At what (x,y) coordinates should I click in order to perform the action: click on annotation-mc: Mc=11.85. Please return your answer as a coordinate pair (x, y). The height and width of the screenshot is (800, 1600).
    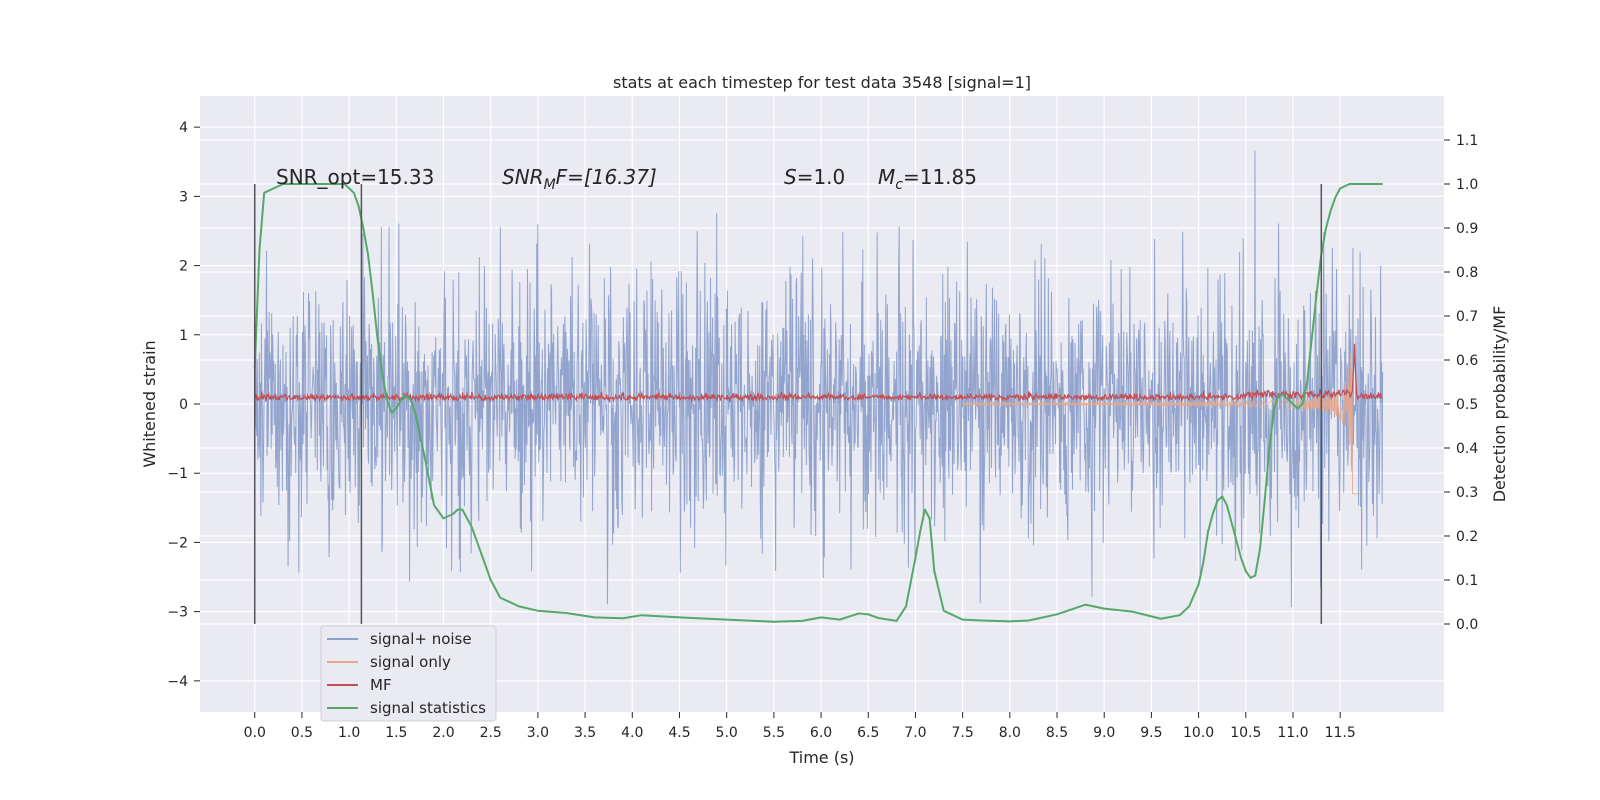
    Looking at the image, I should click on (927, 179).